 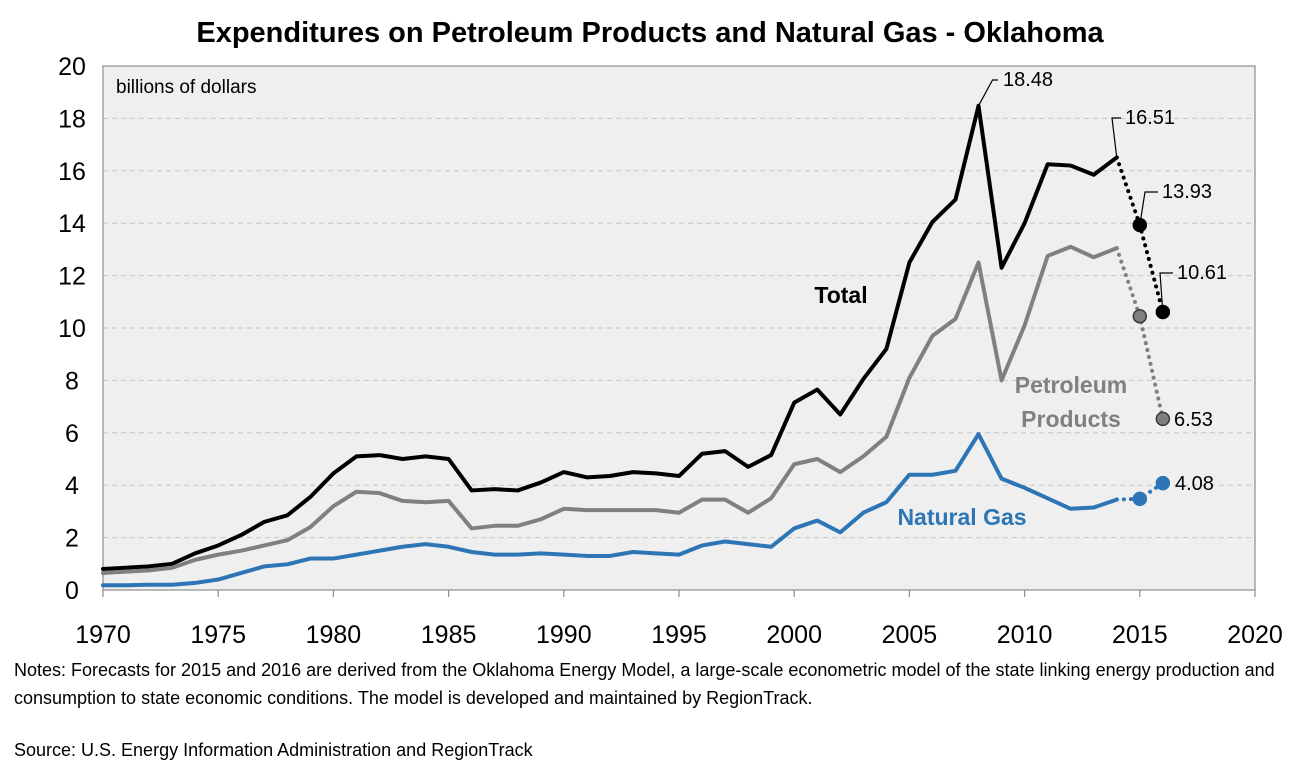 What do you see at coordinates (72, 224) in the screenshot?
I see `y-tick-14: 14` at bounding box center [72, 224].